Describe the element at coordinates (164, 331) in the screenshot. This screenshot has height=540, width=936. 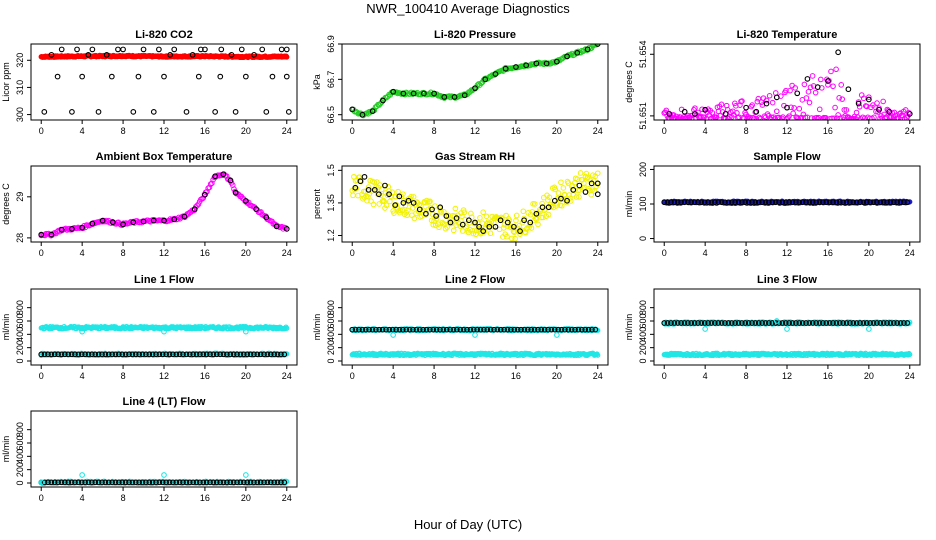
I see `series-spikes` at that location.